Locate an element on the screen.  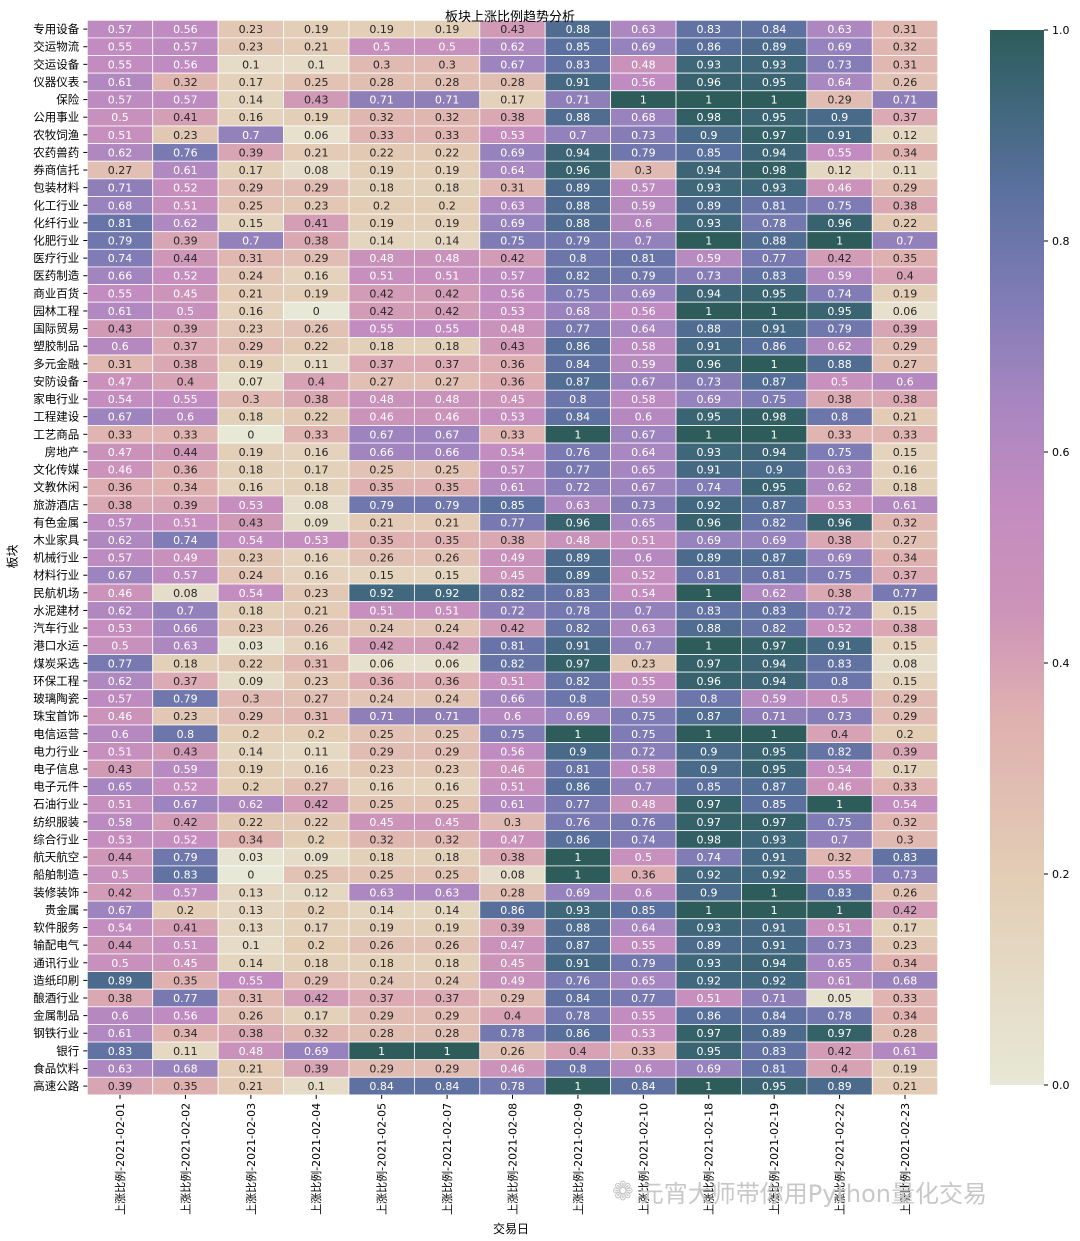
cell-label: 0.98 is located at coordinates (708, 117).